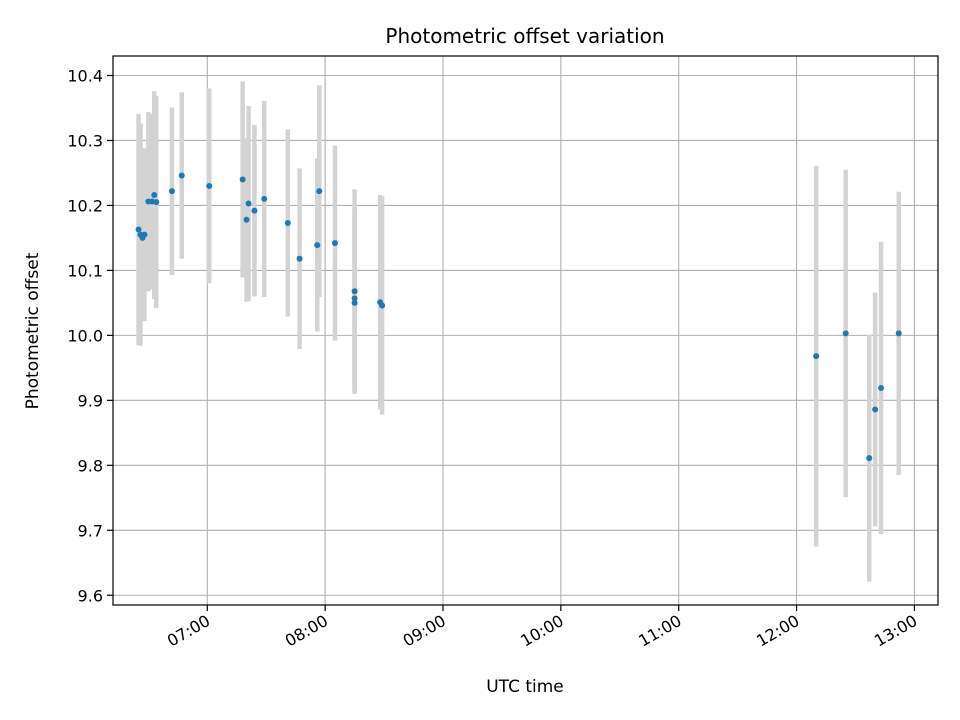 This screenshot has height=720, width=960. What do you see at coordinates (90, 530) in the screenshot?
I see `y-tick-label: 9.7` at bounding box center [90, 530].